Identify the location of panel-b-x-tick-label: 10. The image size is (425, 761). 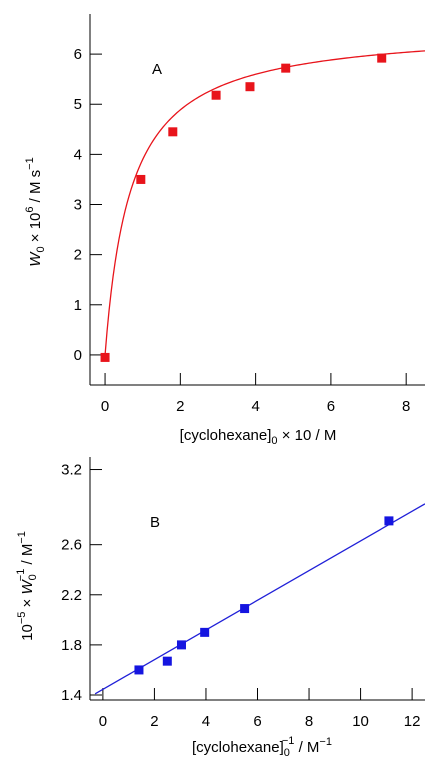
(360, 721).